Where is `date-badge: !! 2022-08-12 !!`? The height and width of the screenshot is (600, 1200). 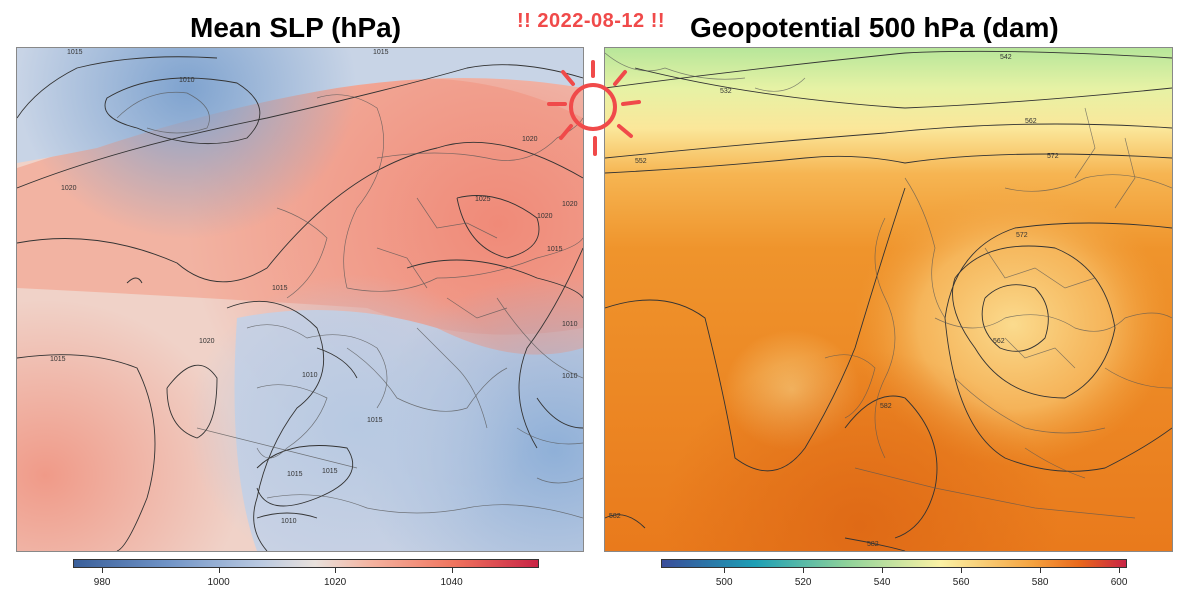 date-badge: !! 2022-08-12 !! is located at coordinates (591, 21).